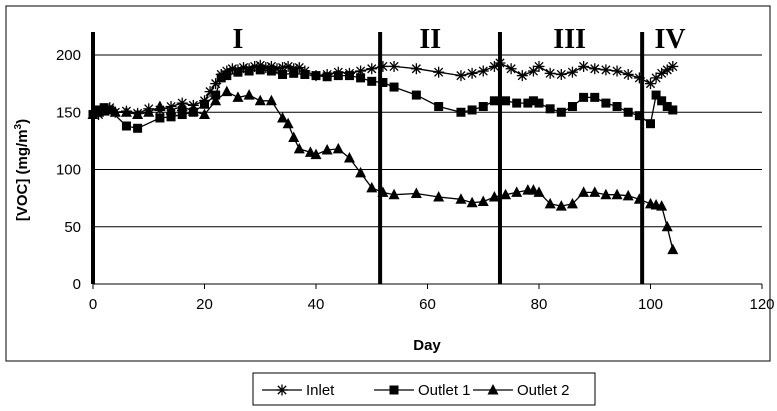  What do you see at coordinates (669, 39) in the screenshot?
I see `phase-label: IV` at bounding box center [669, 39].